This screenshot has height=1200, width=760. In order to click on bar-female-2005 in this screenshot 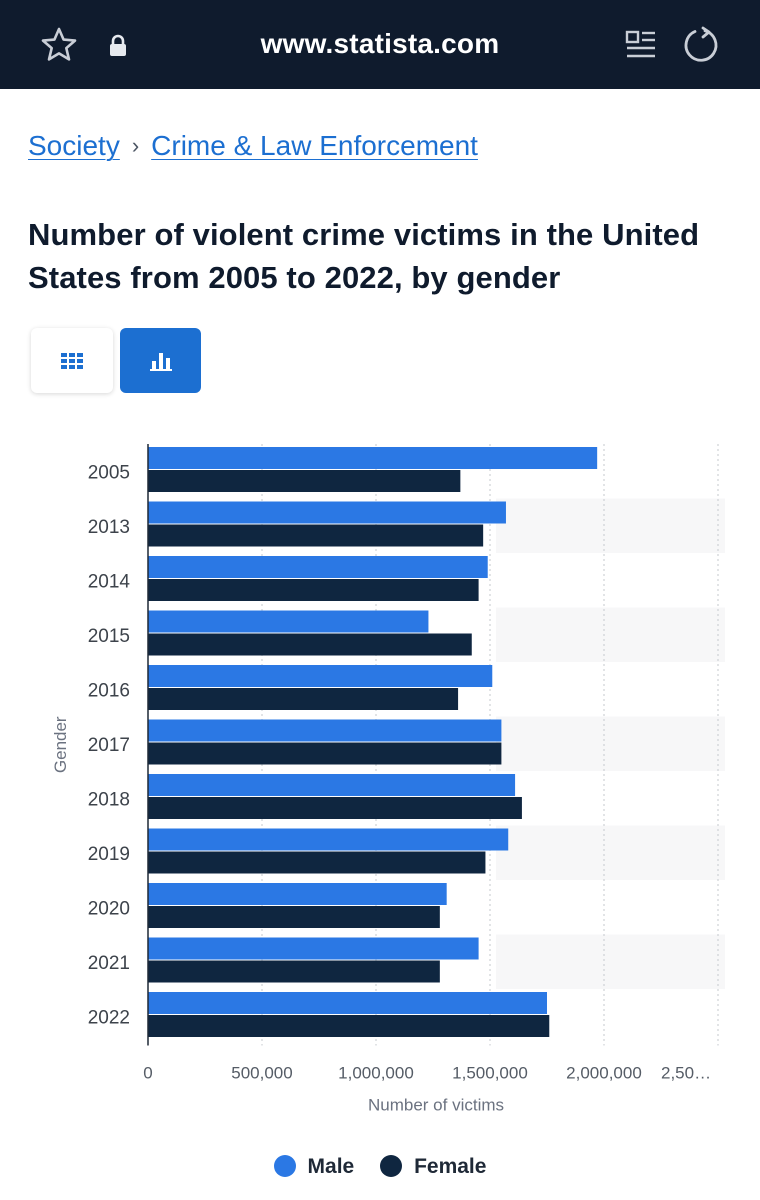, I will do `click(304, 481)`.